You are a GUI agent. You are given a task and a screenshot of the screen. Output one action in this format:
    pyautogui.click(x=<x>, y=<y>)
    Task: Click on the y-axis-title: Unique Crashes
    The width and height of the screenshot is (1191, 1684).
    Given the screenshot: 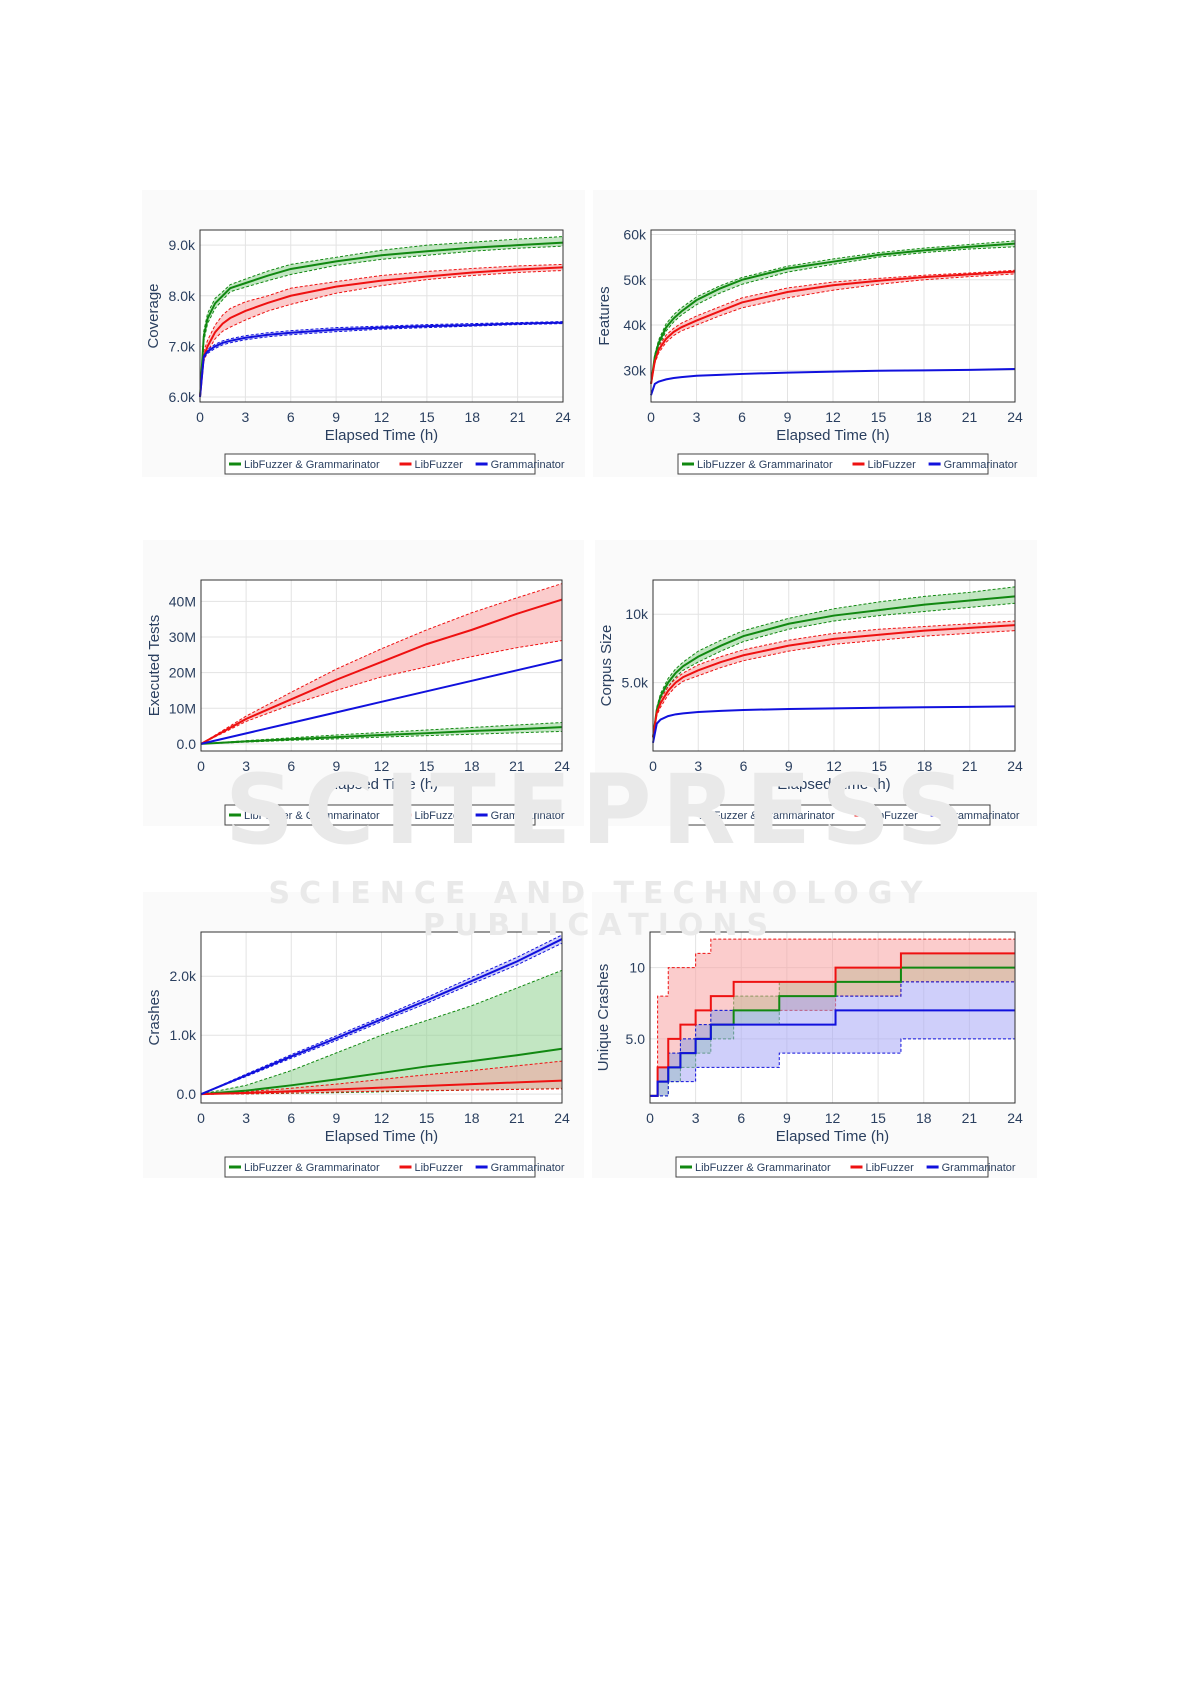 What is the action you would take?
    pyautogui.click(x=603, y=1018)
    